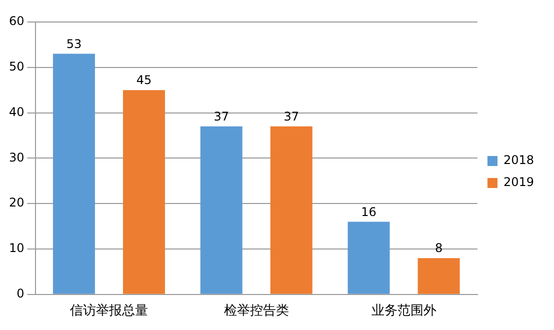  What do you see at coordinates (368, 211) in the screenshot?
I see `data-label: 16` at bounding box center [368, 211].